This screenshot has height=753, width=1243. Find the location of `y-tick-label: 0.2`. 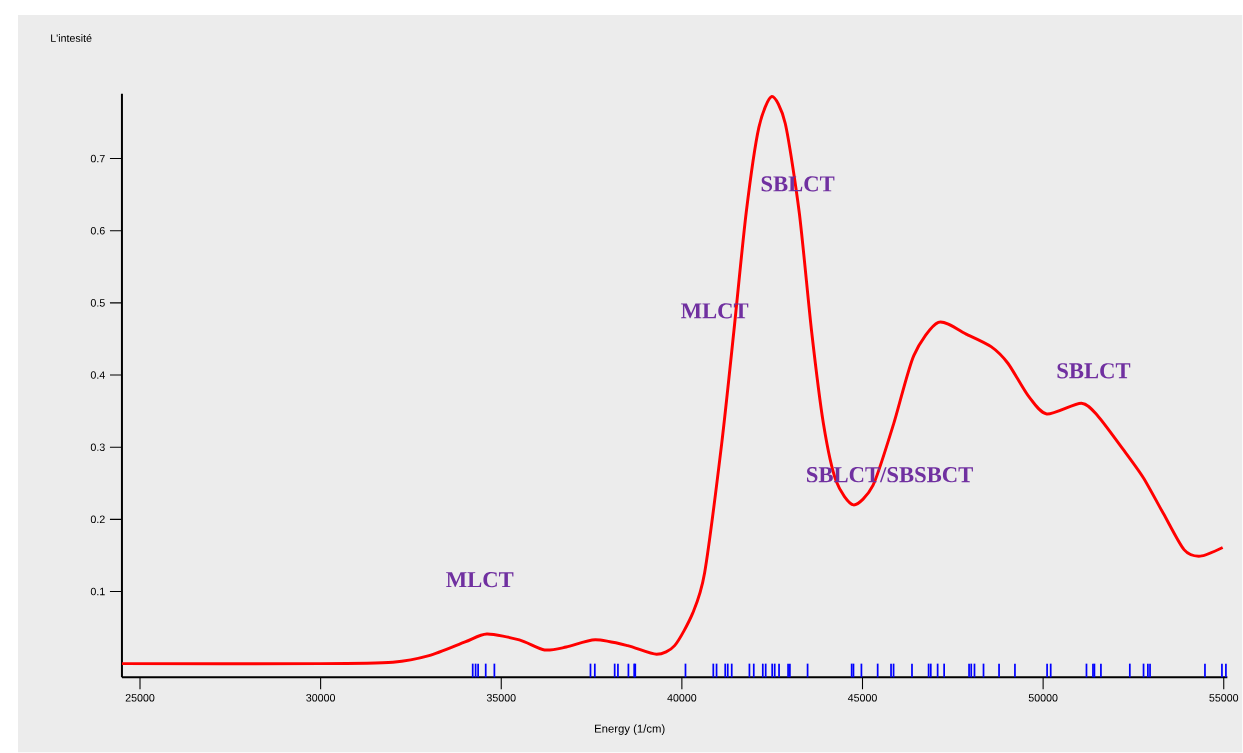

y-tick-label: 0.2 is located at coordinates (97, 519).